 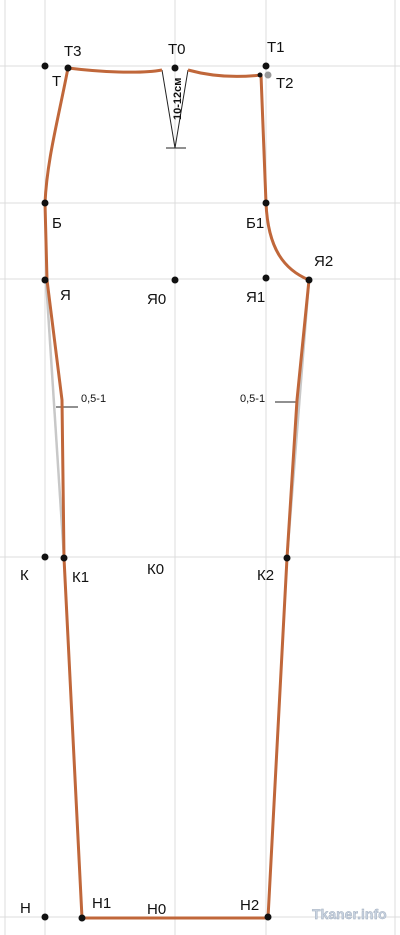 I want to click on point-label: Н, so click(x=25, y=908).